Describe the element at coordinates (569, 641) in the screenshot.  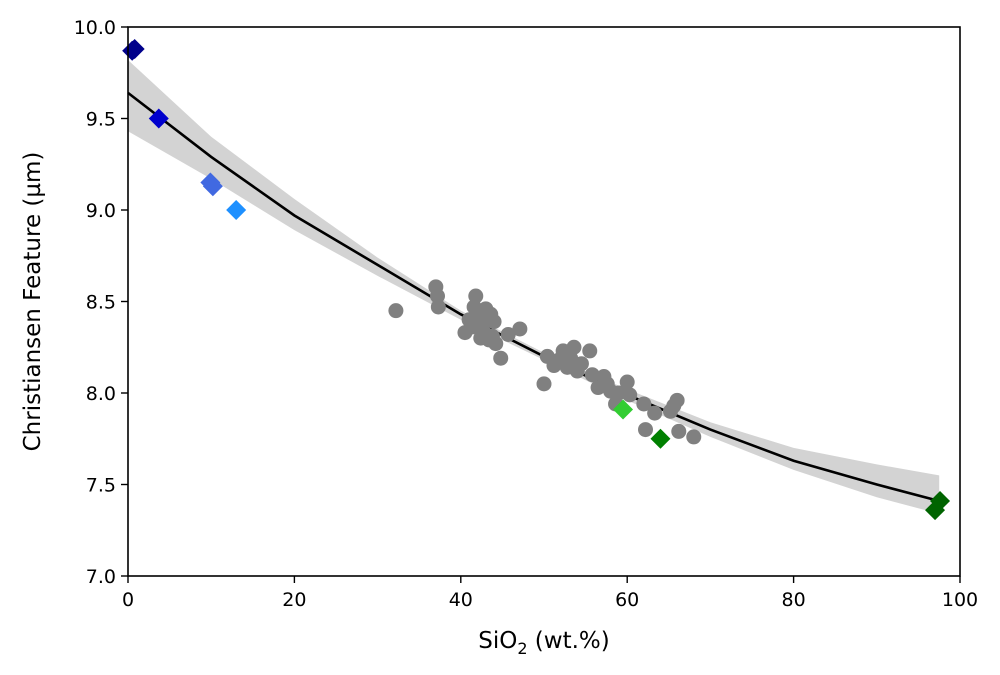
I see `x-axis-label-tail: (wt.%)` at that location.